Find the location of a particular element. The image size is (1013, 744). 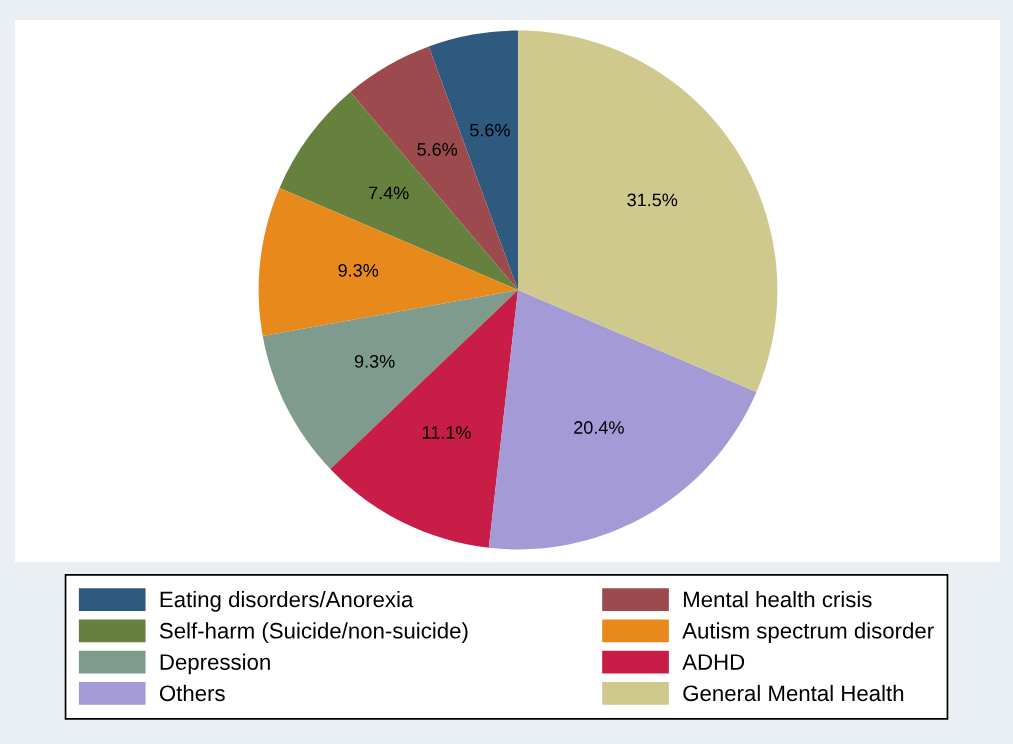

legend-label: Depression is located at coordinates (215, 664).